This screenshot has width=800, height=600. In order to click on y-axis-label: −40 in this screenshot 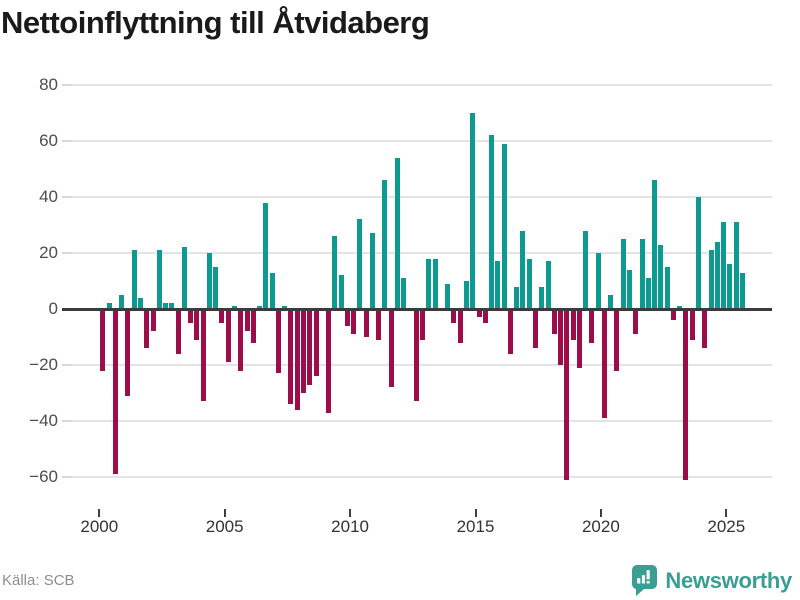, I will do `click(43, 420)`.